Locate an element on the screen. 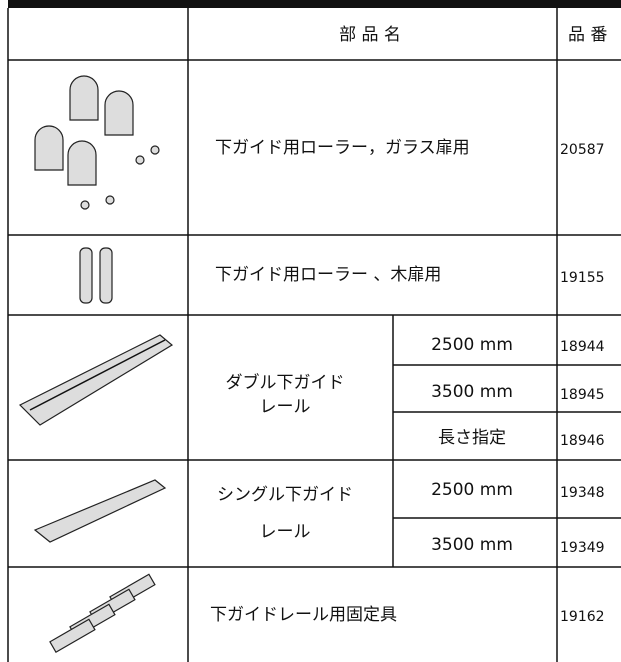 The width and height of the screenshot is (621, 662). size: 長さ指定 is located at coordinates (472, 438).